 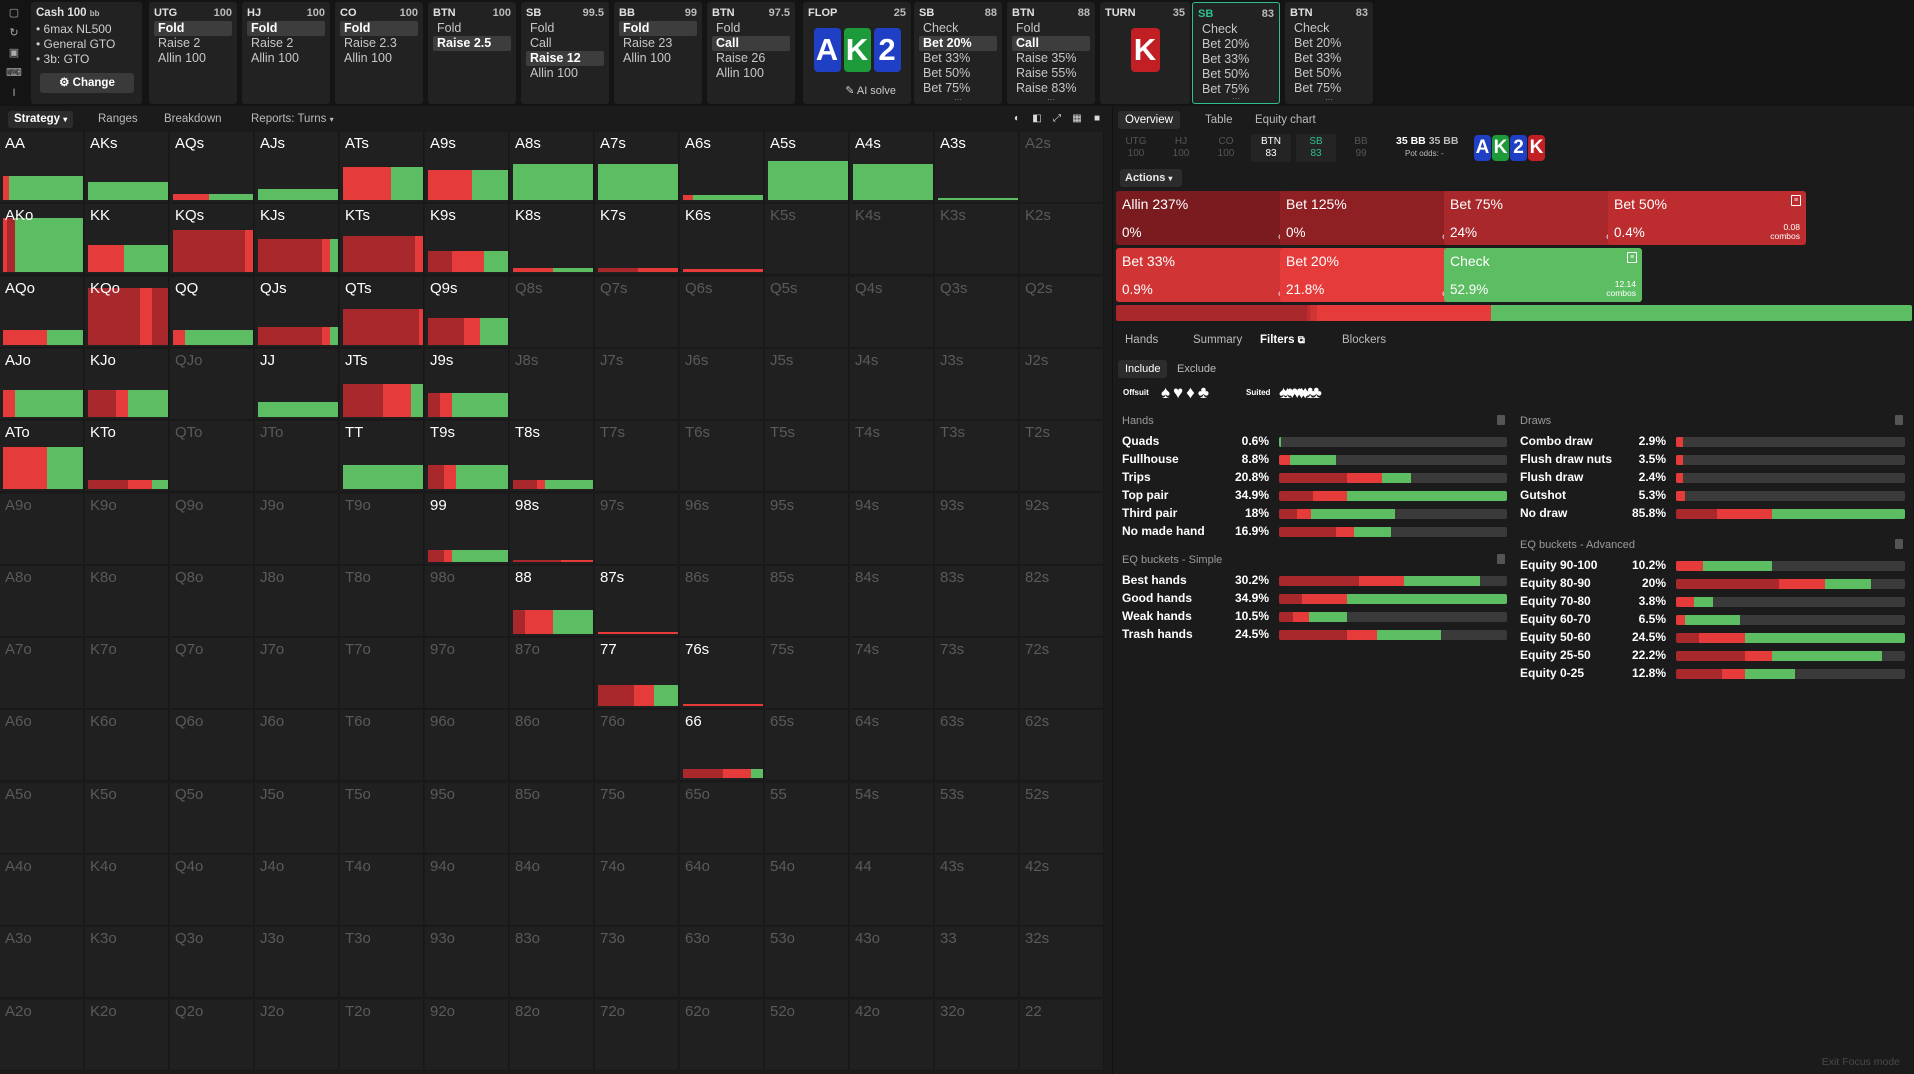 I want to click on hand-cell-72s: 72s, so click(x=1062, y=674).